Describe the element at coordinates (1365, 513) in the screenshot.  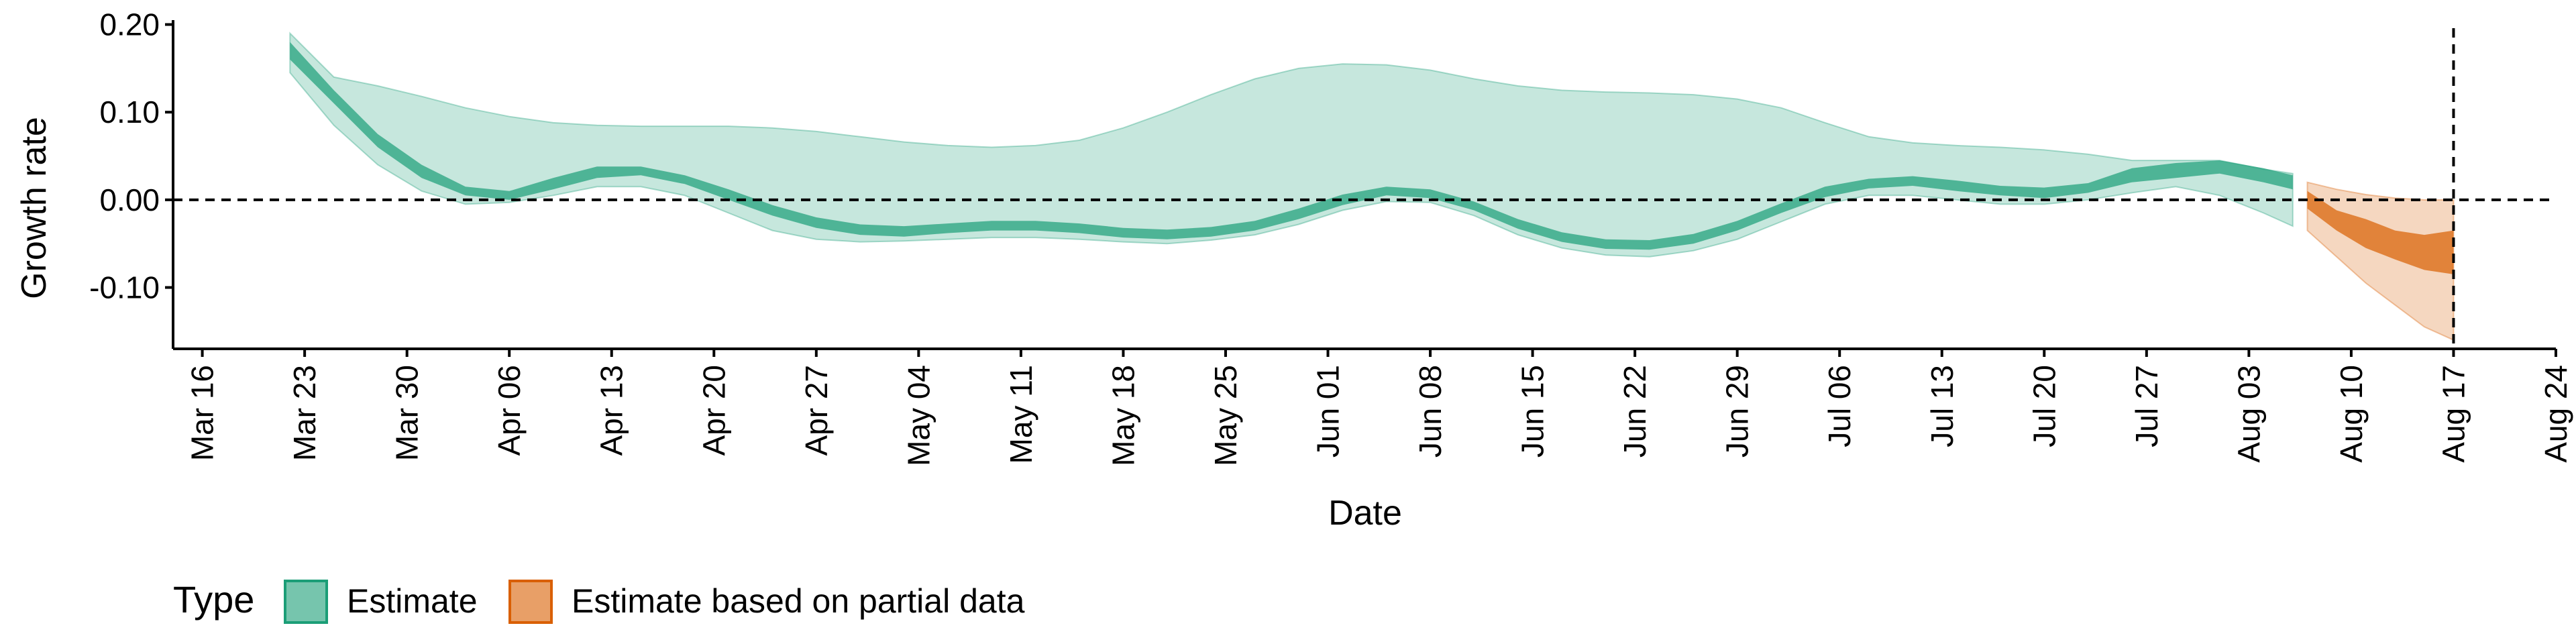
I see `x-axis-title: Date` at that location.